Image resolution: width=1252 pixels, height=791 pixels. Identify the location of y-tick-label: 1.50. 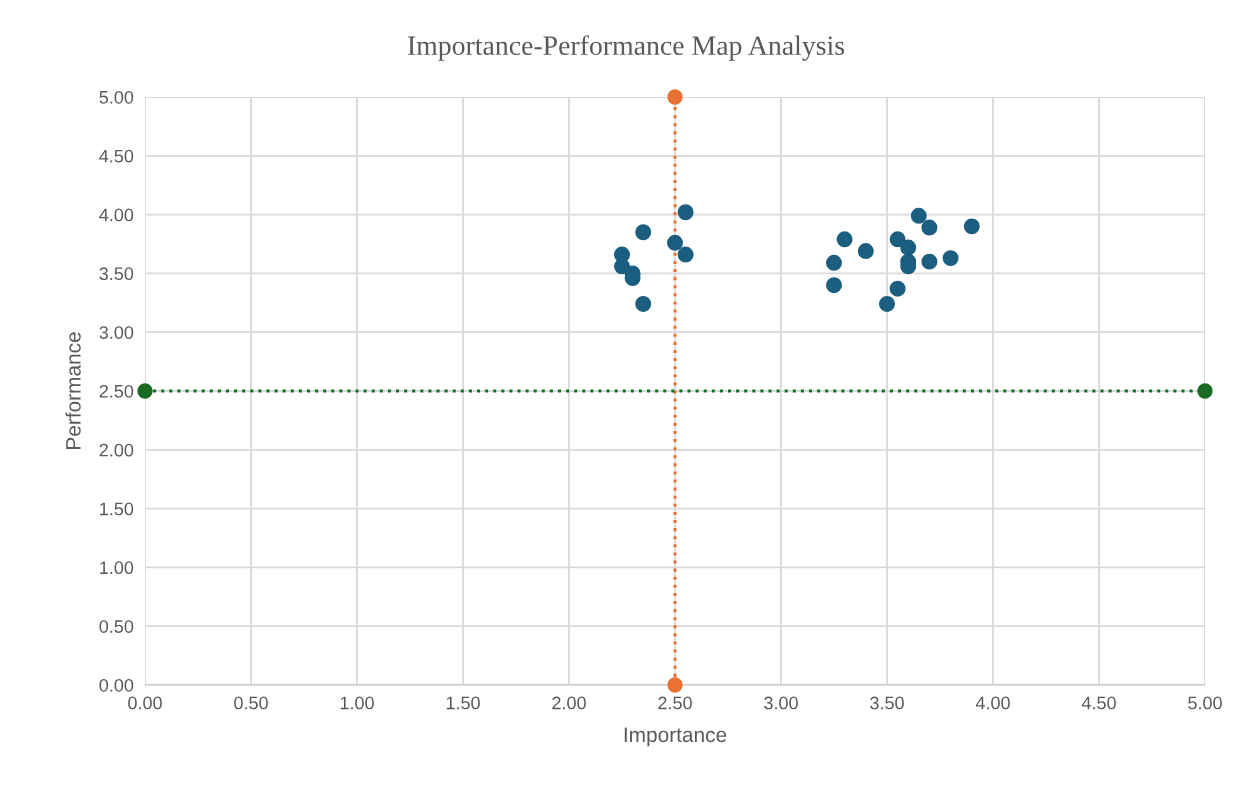
(117, 509).